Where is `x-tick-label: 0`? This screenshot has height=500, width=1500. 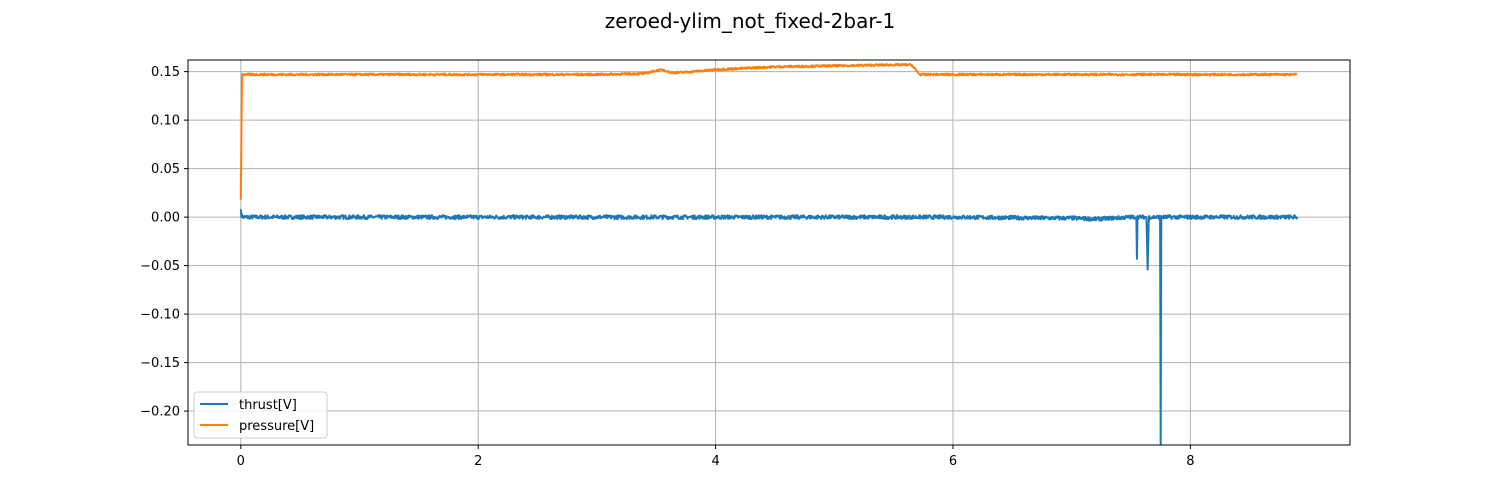
x-tick-label: 0 is located at coordinates (241, 461).